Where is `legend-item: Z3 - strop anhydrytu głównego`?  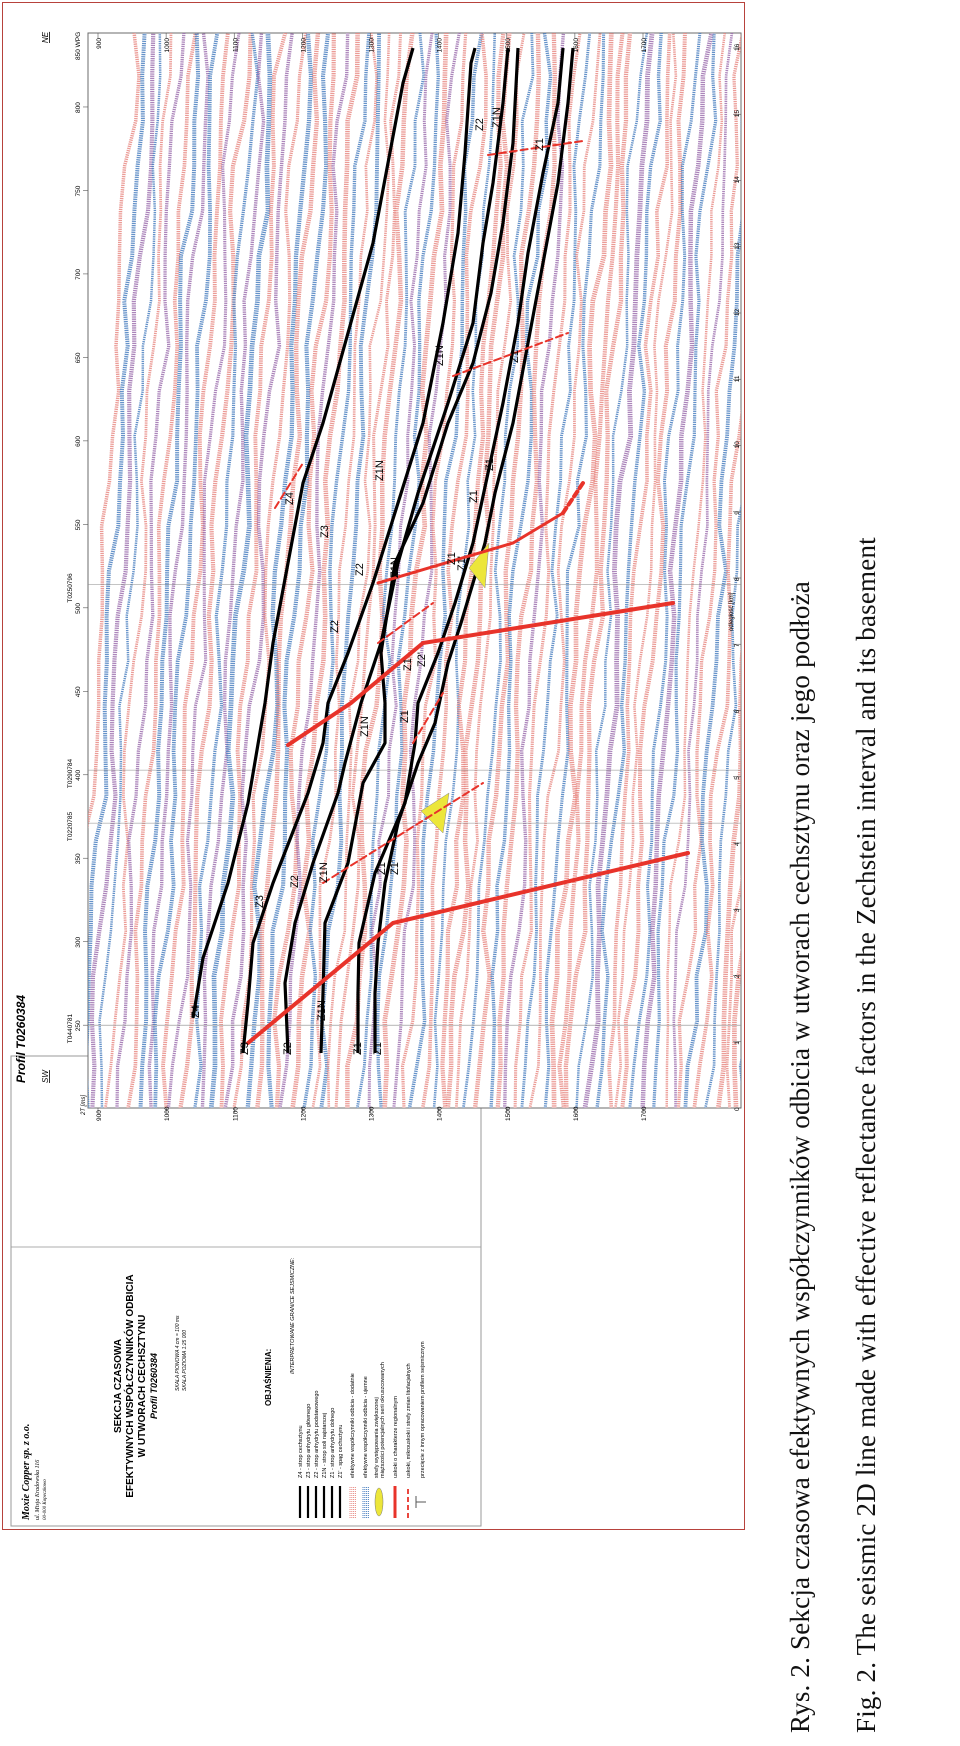 legend-item: Z3 - strop anhydrytu głównego is located at coordinates (309, 1441).